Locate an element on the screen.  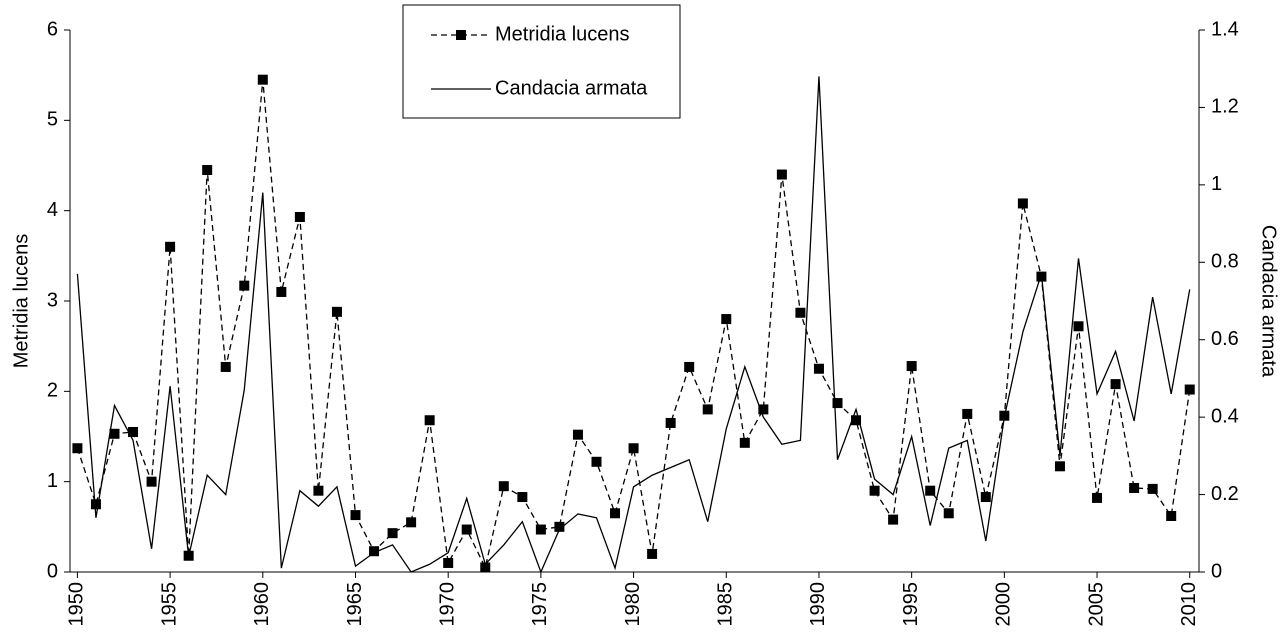
x-tick-label: 2000 is located at coordinates (1004, 604).